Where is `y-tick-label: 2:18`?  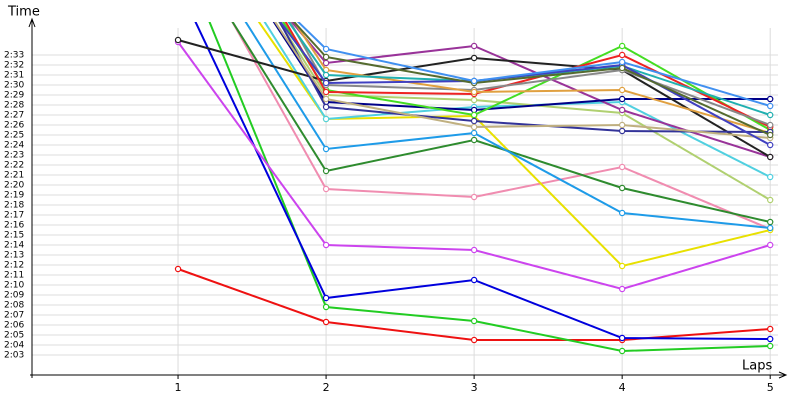 y-tick-label: 2:18 is located at coordinates (14, 206).